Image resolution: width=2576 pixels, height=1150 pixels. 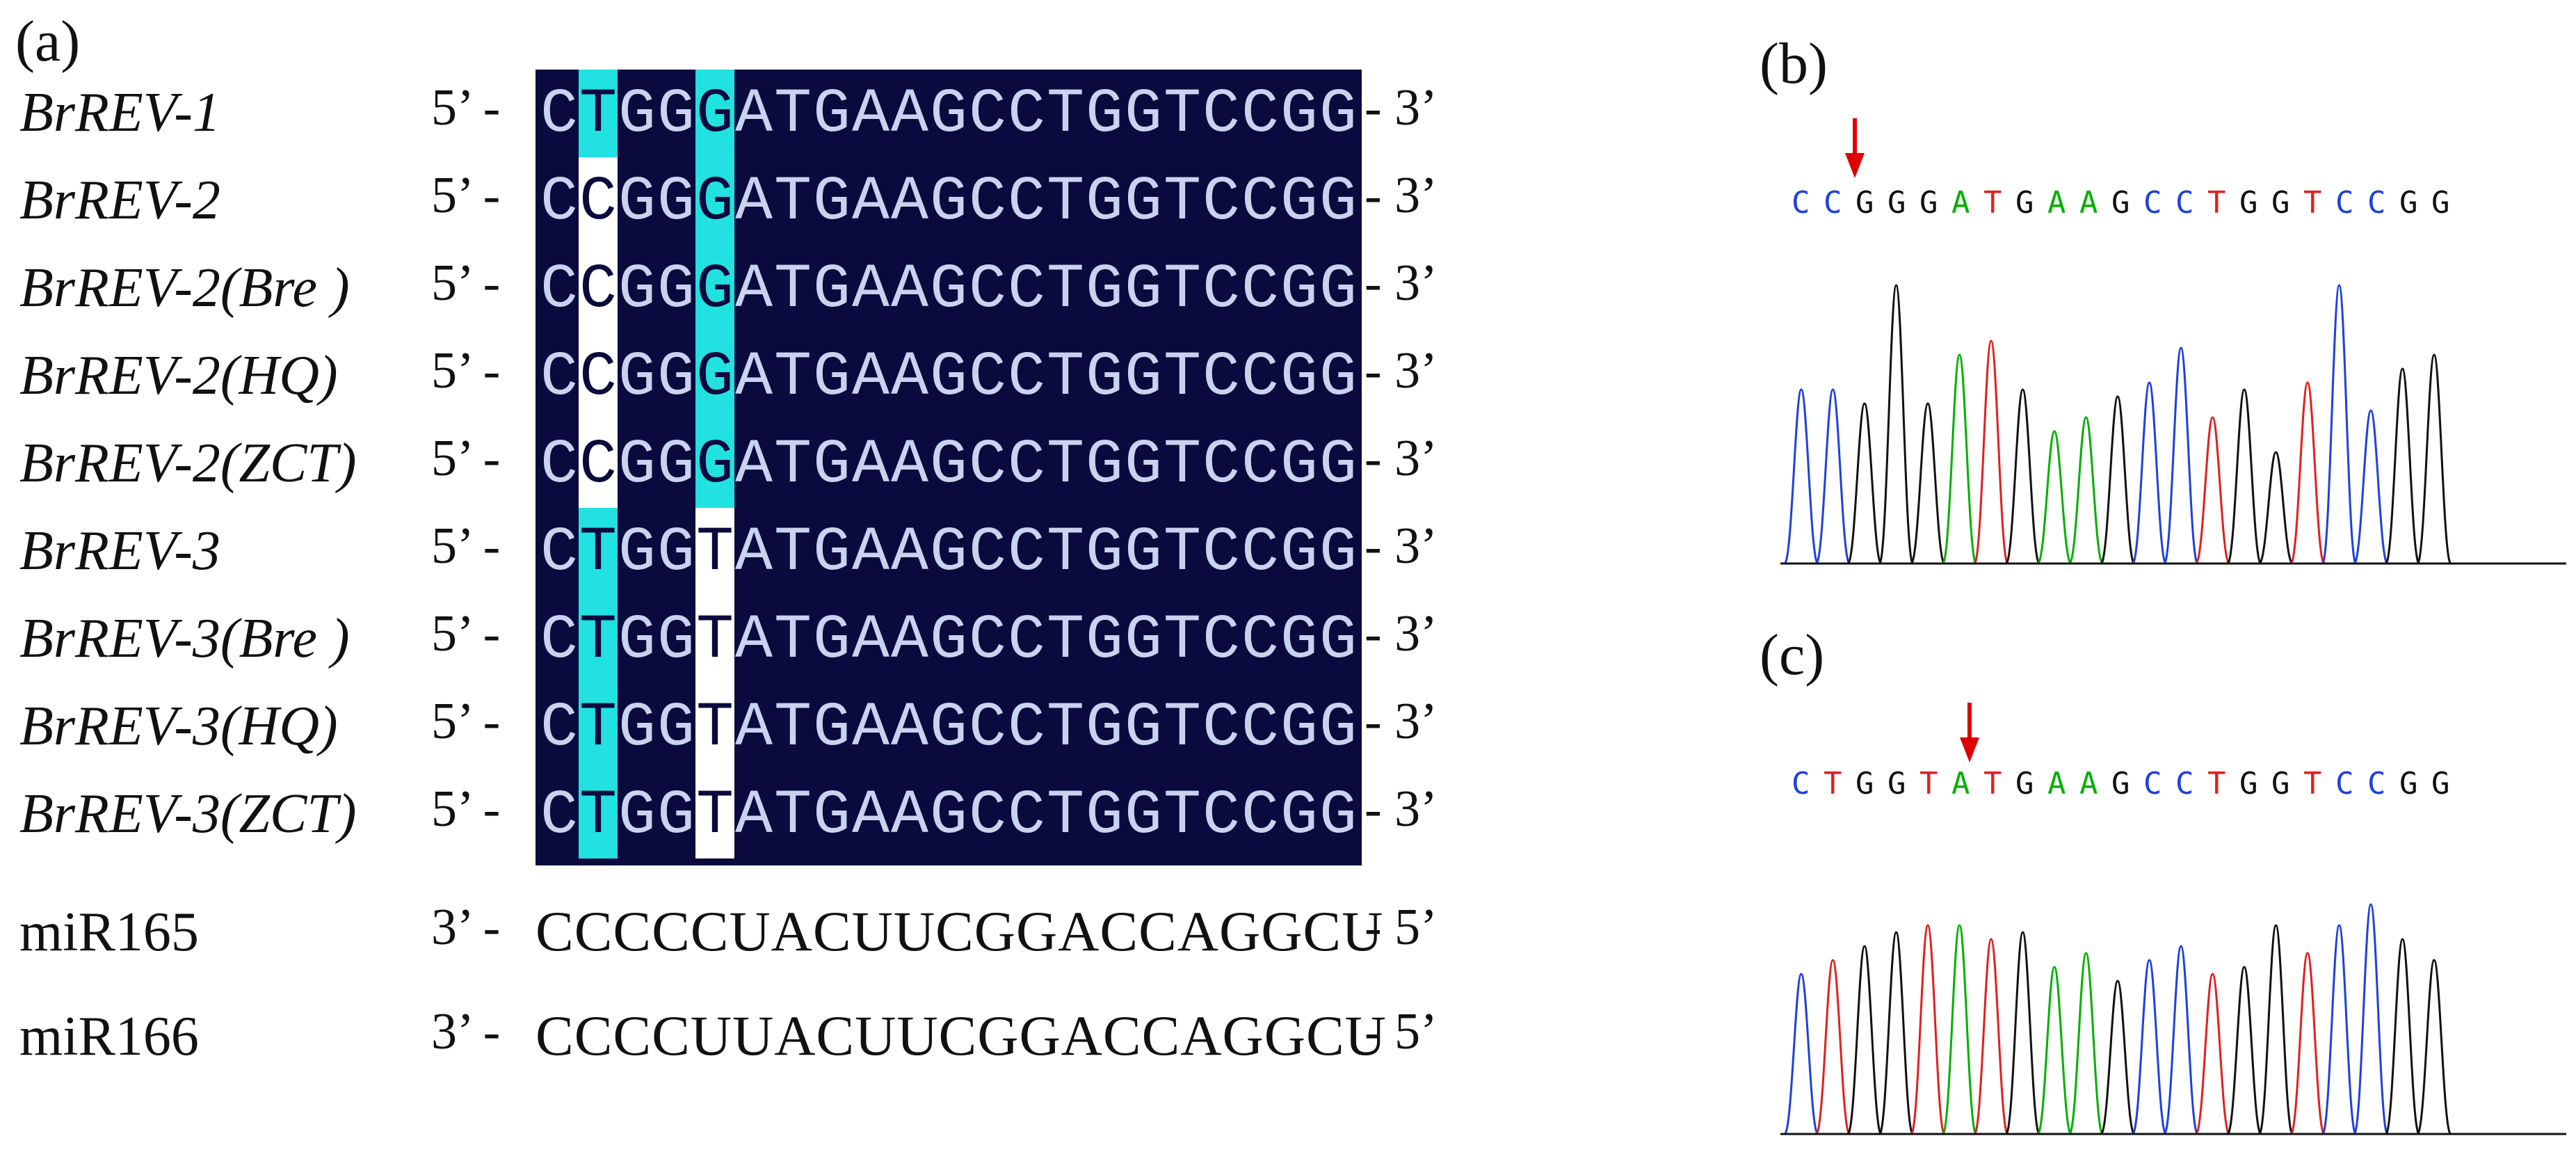 What do you see at coordinates (1401, 927) in the screenshot?
I see `mirna-right-end: - 5’` at bounding box center [1401, 927].